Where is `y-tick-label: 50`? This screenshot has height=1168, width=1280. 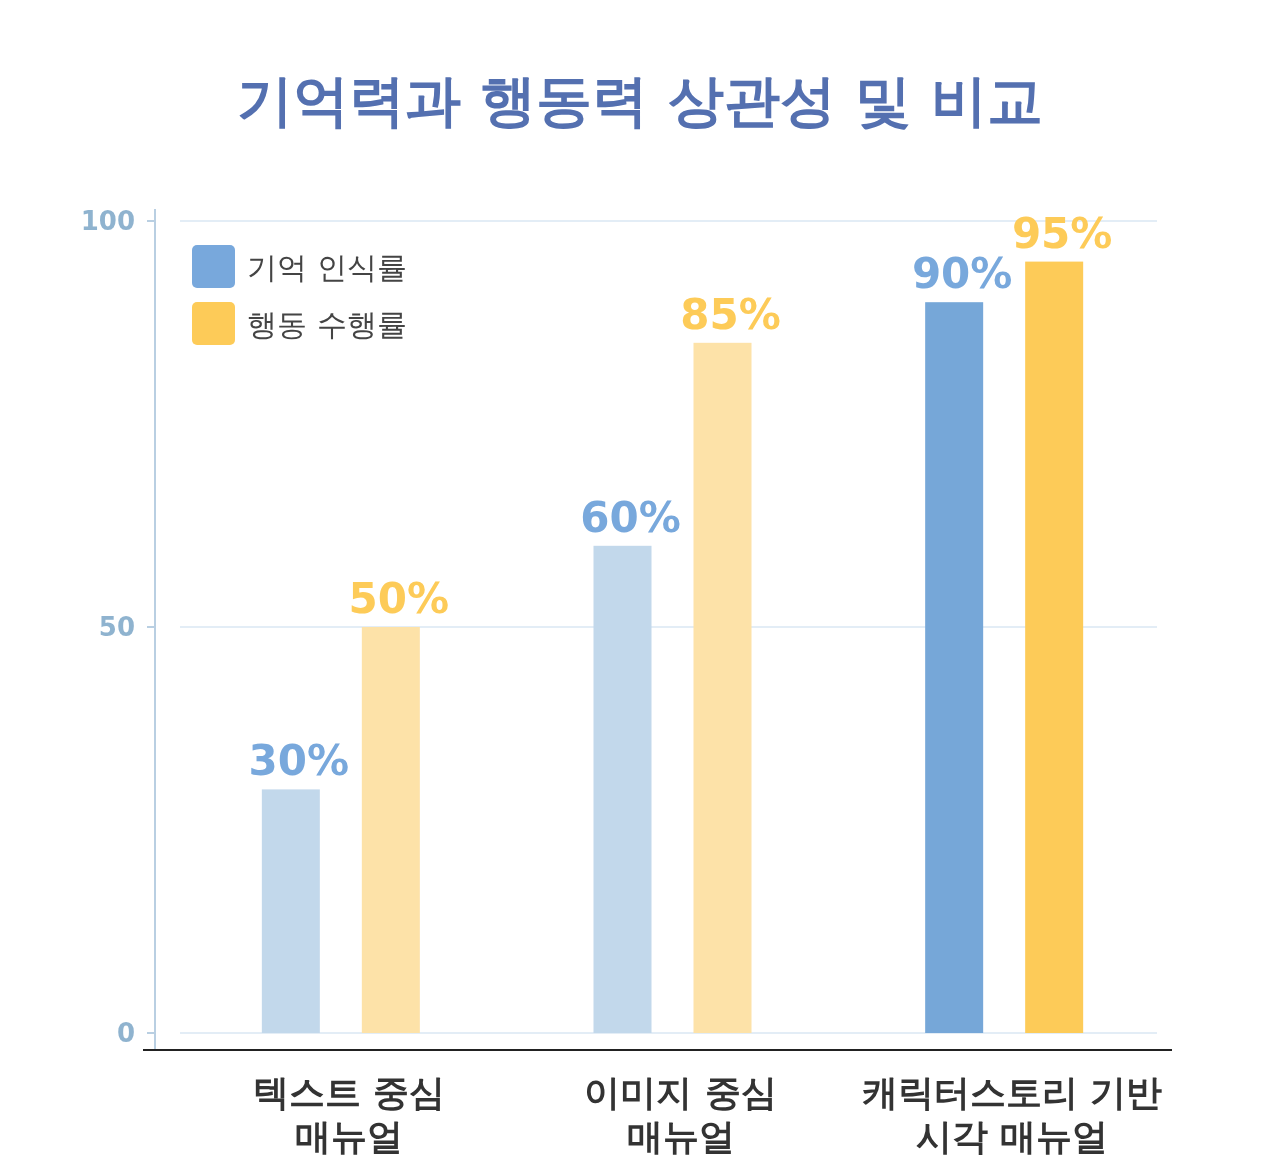 y-tick-label: 50 is located at coordinates (116, 627).